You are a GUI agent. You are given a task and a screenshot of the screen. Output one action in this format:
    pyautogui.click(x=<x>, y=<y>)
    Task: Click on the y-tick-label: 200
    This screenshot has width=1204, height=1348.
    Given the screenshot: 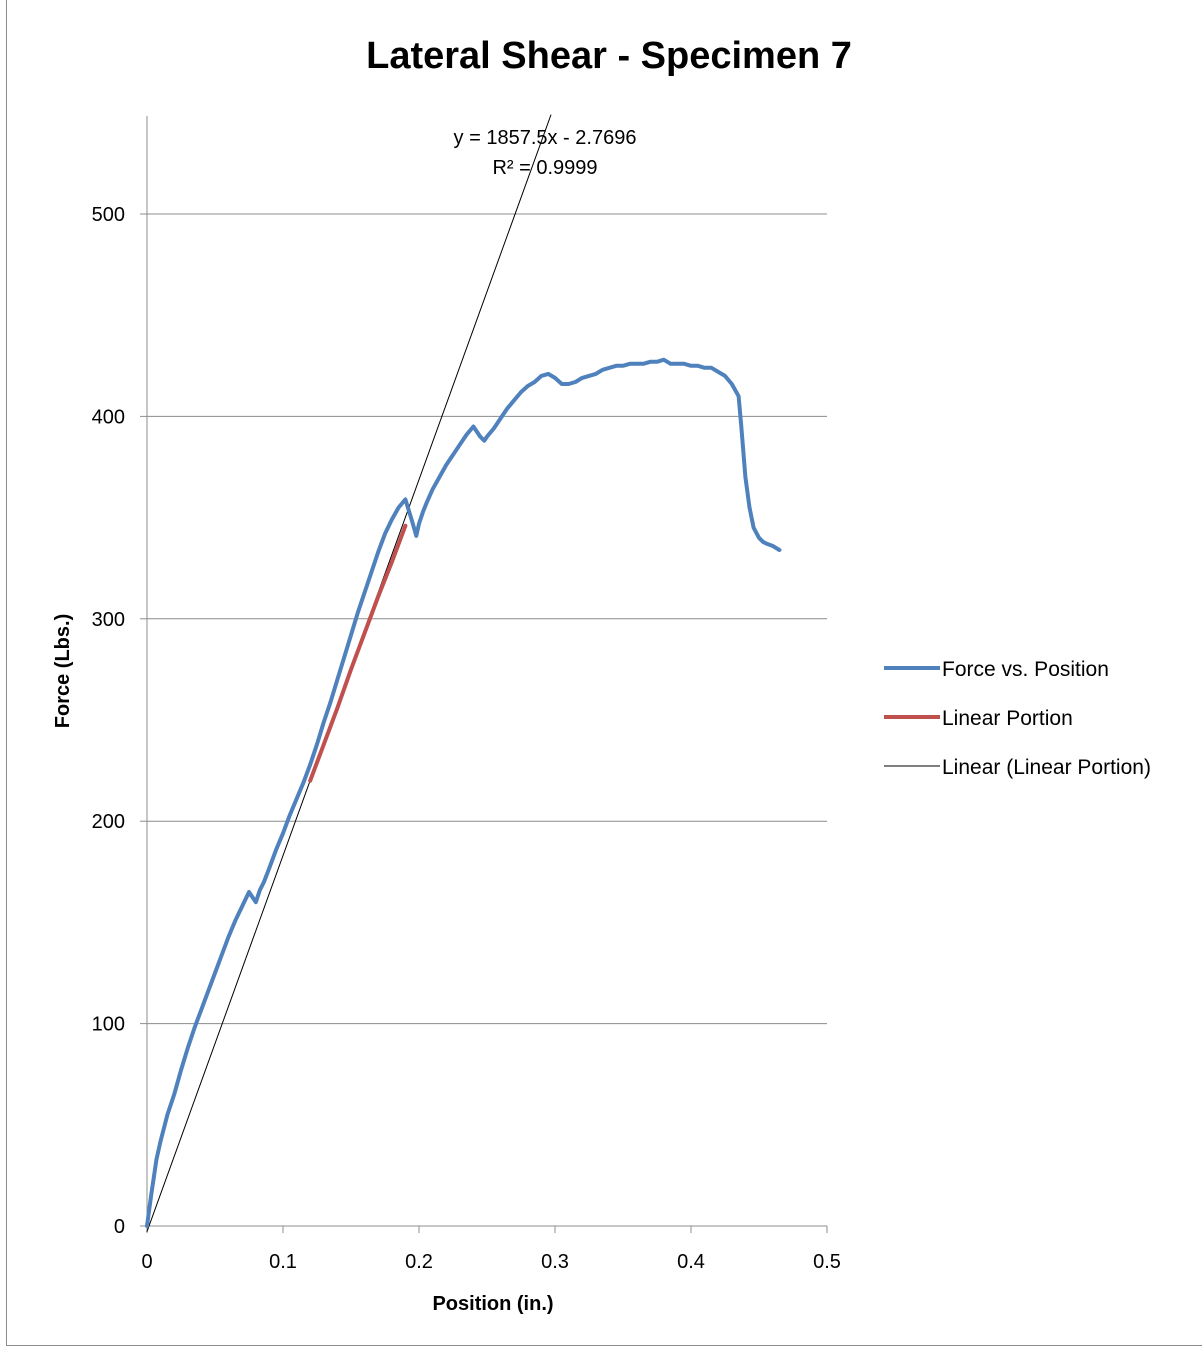 What is the action you would take?
    pyautogui.click(x=108, y=822)
    